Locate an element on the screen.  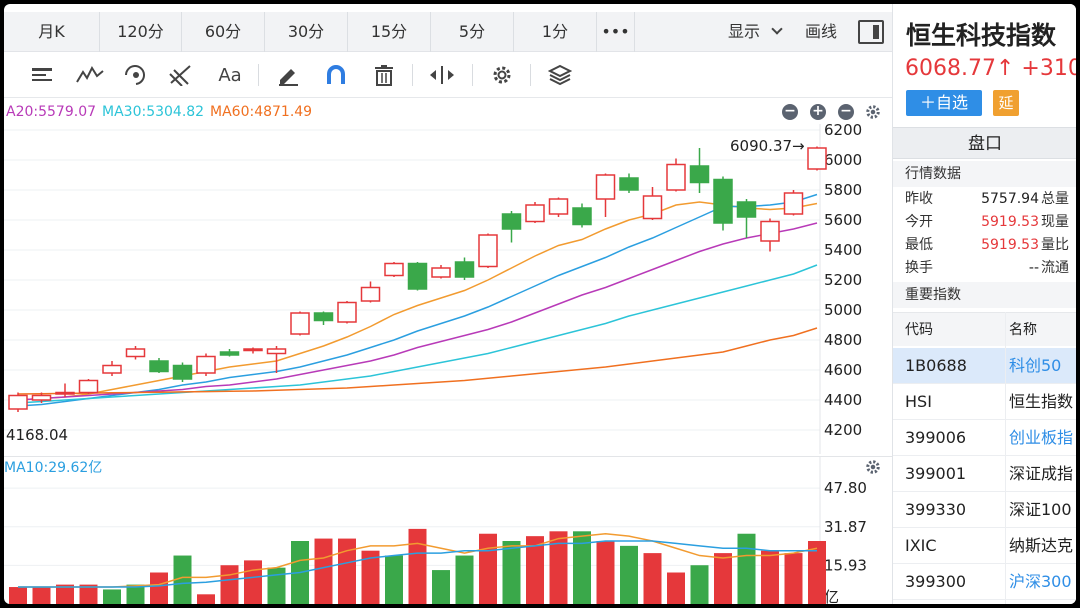
period-tab-0: 月K is located at coordinates (52, 32).